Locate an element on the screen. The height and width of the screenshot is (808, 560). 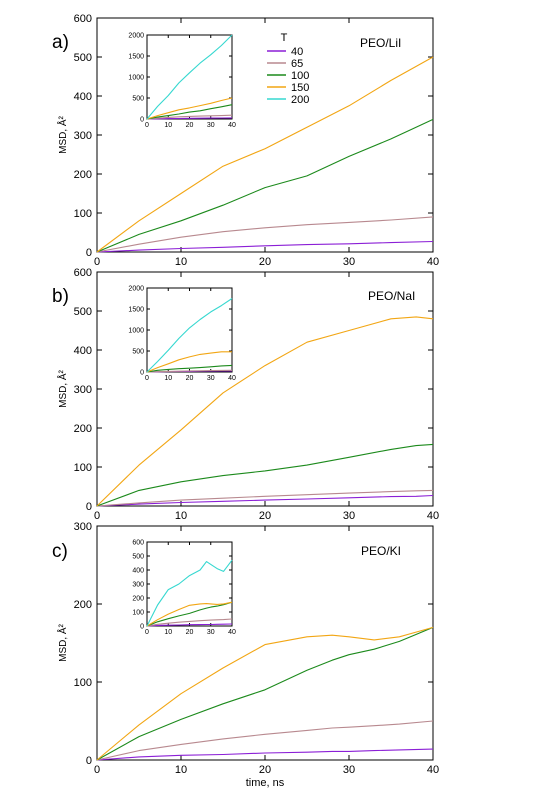
panel-a-inset-y-tick-label: 1500 is located at coordinates (136, 57).